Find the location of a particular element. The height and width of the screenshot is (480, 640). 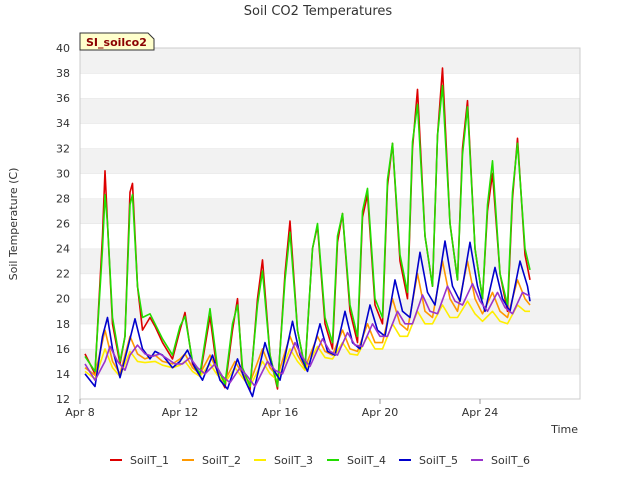

site-tag-label: SI_soilco2 is located at coordinates (116, 42).